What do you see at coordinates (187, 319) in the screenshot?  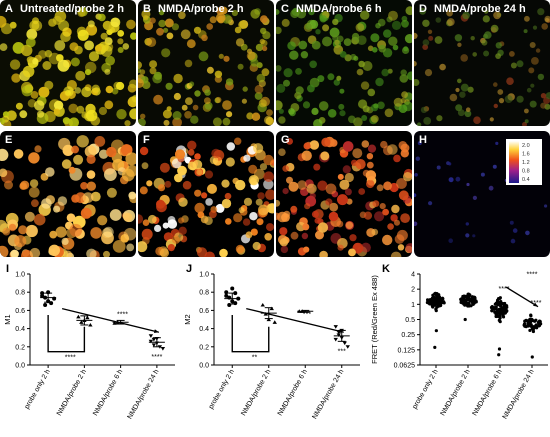 I see `y-axis-label: M2` at bounding box center [187, 319].